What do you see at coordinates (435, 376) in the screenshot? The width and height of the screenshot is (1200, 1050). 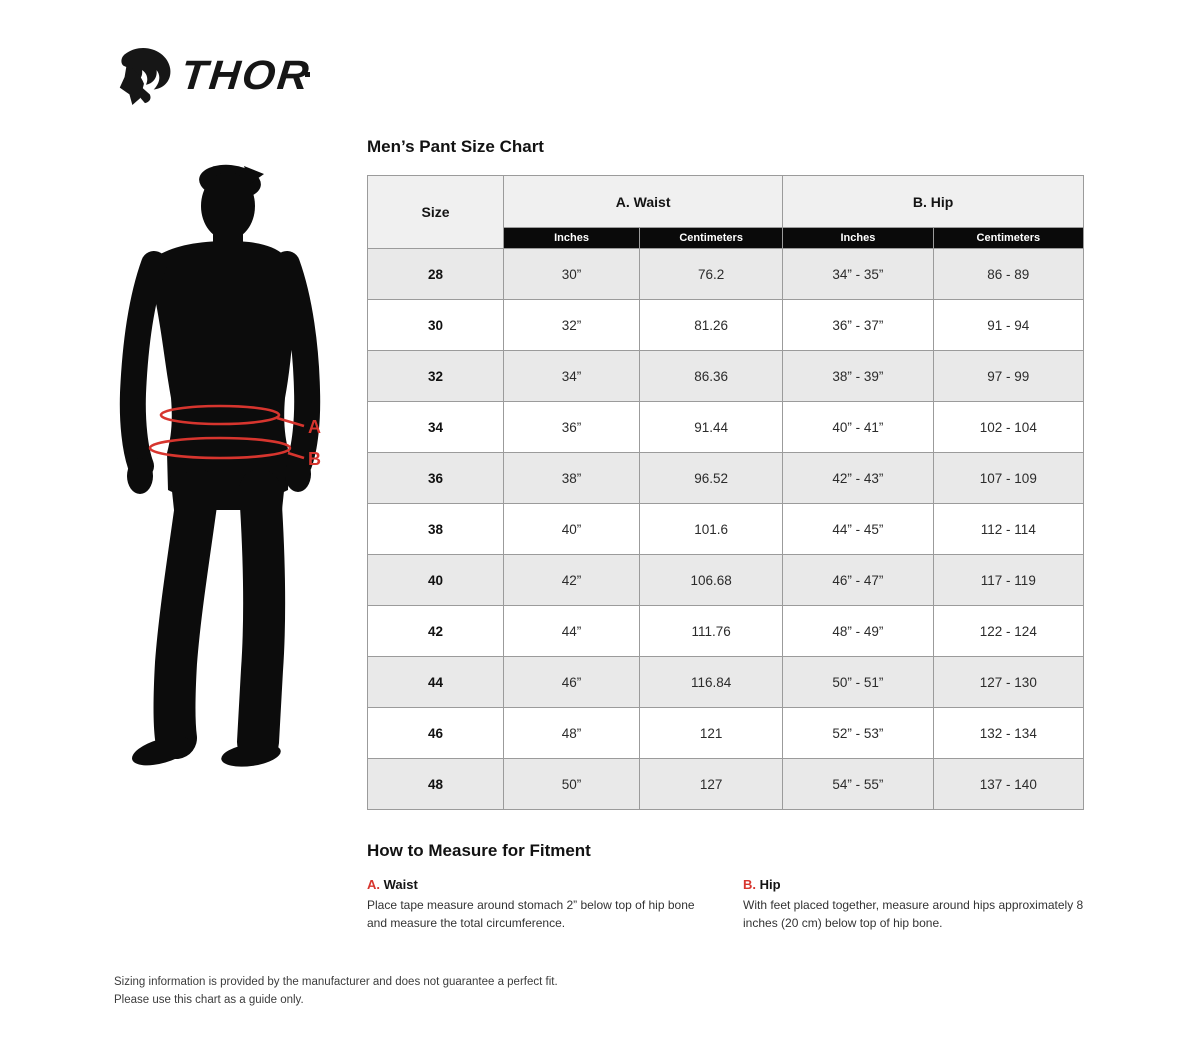 I see `cell-size: 32` at bounding box center [435, 376].